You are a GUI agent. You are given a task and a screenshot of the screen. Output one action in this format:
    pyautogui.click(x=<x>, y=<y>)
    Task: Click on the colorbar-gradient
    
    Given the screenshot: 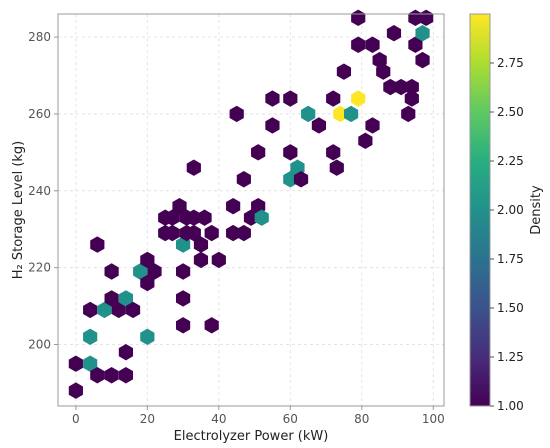 What is the action you would take?
    pyautogui.click(x=480, y=210)
    